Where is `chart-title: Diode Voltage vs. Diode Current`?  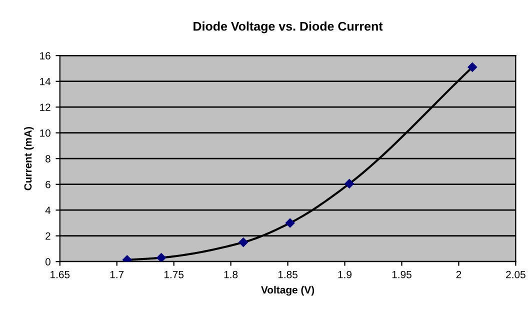
chart-title: Diode Voltage vs. Diode Current is located at coordinates (288, 28).